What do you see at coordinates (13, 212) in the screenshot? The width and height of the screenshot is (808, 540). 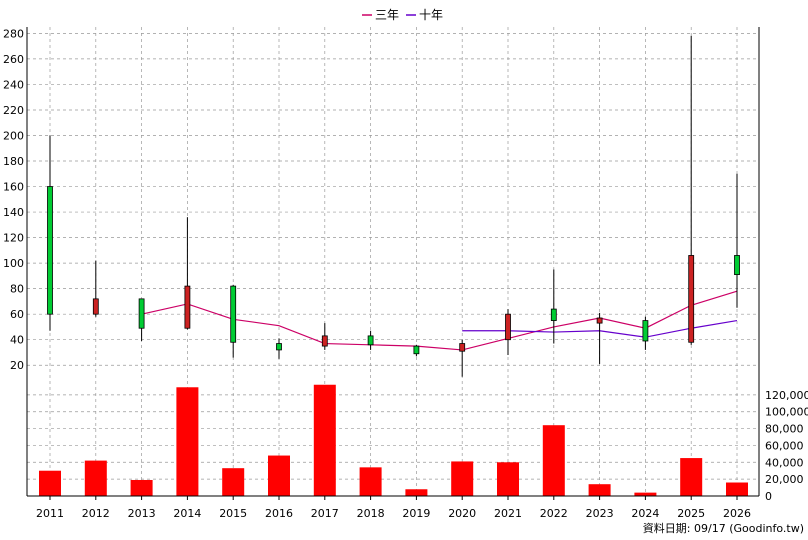 I see `price-tick-label: 140` at bounding box center [13, 212].